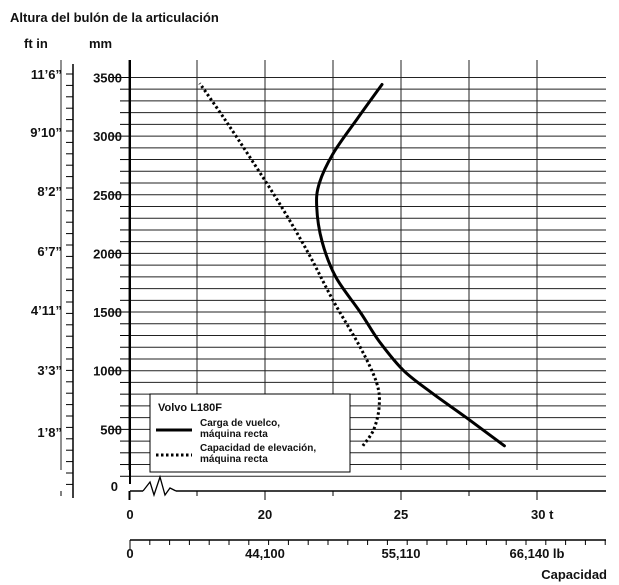 The height and width of the screenshot is (585, 619). What do you see at coordinates (400, 553) in the screenshot?
I see `x-tick-label-lb: 55,110` at bounding box center [400, 553].